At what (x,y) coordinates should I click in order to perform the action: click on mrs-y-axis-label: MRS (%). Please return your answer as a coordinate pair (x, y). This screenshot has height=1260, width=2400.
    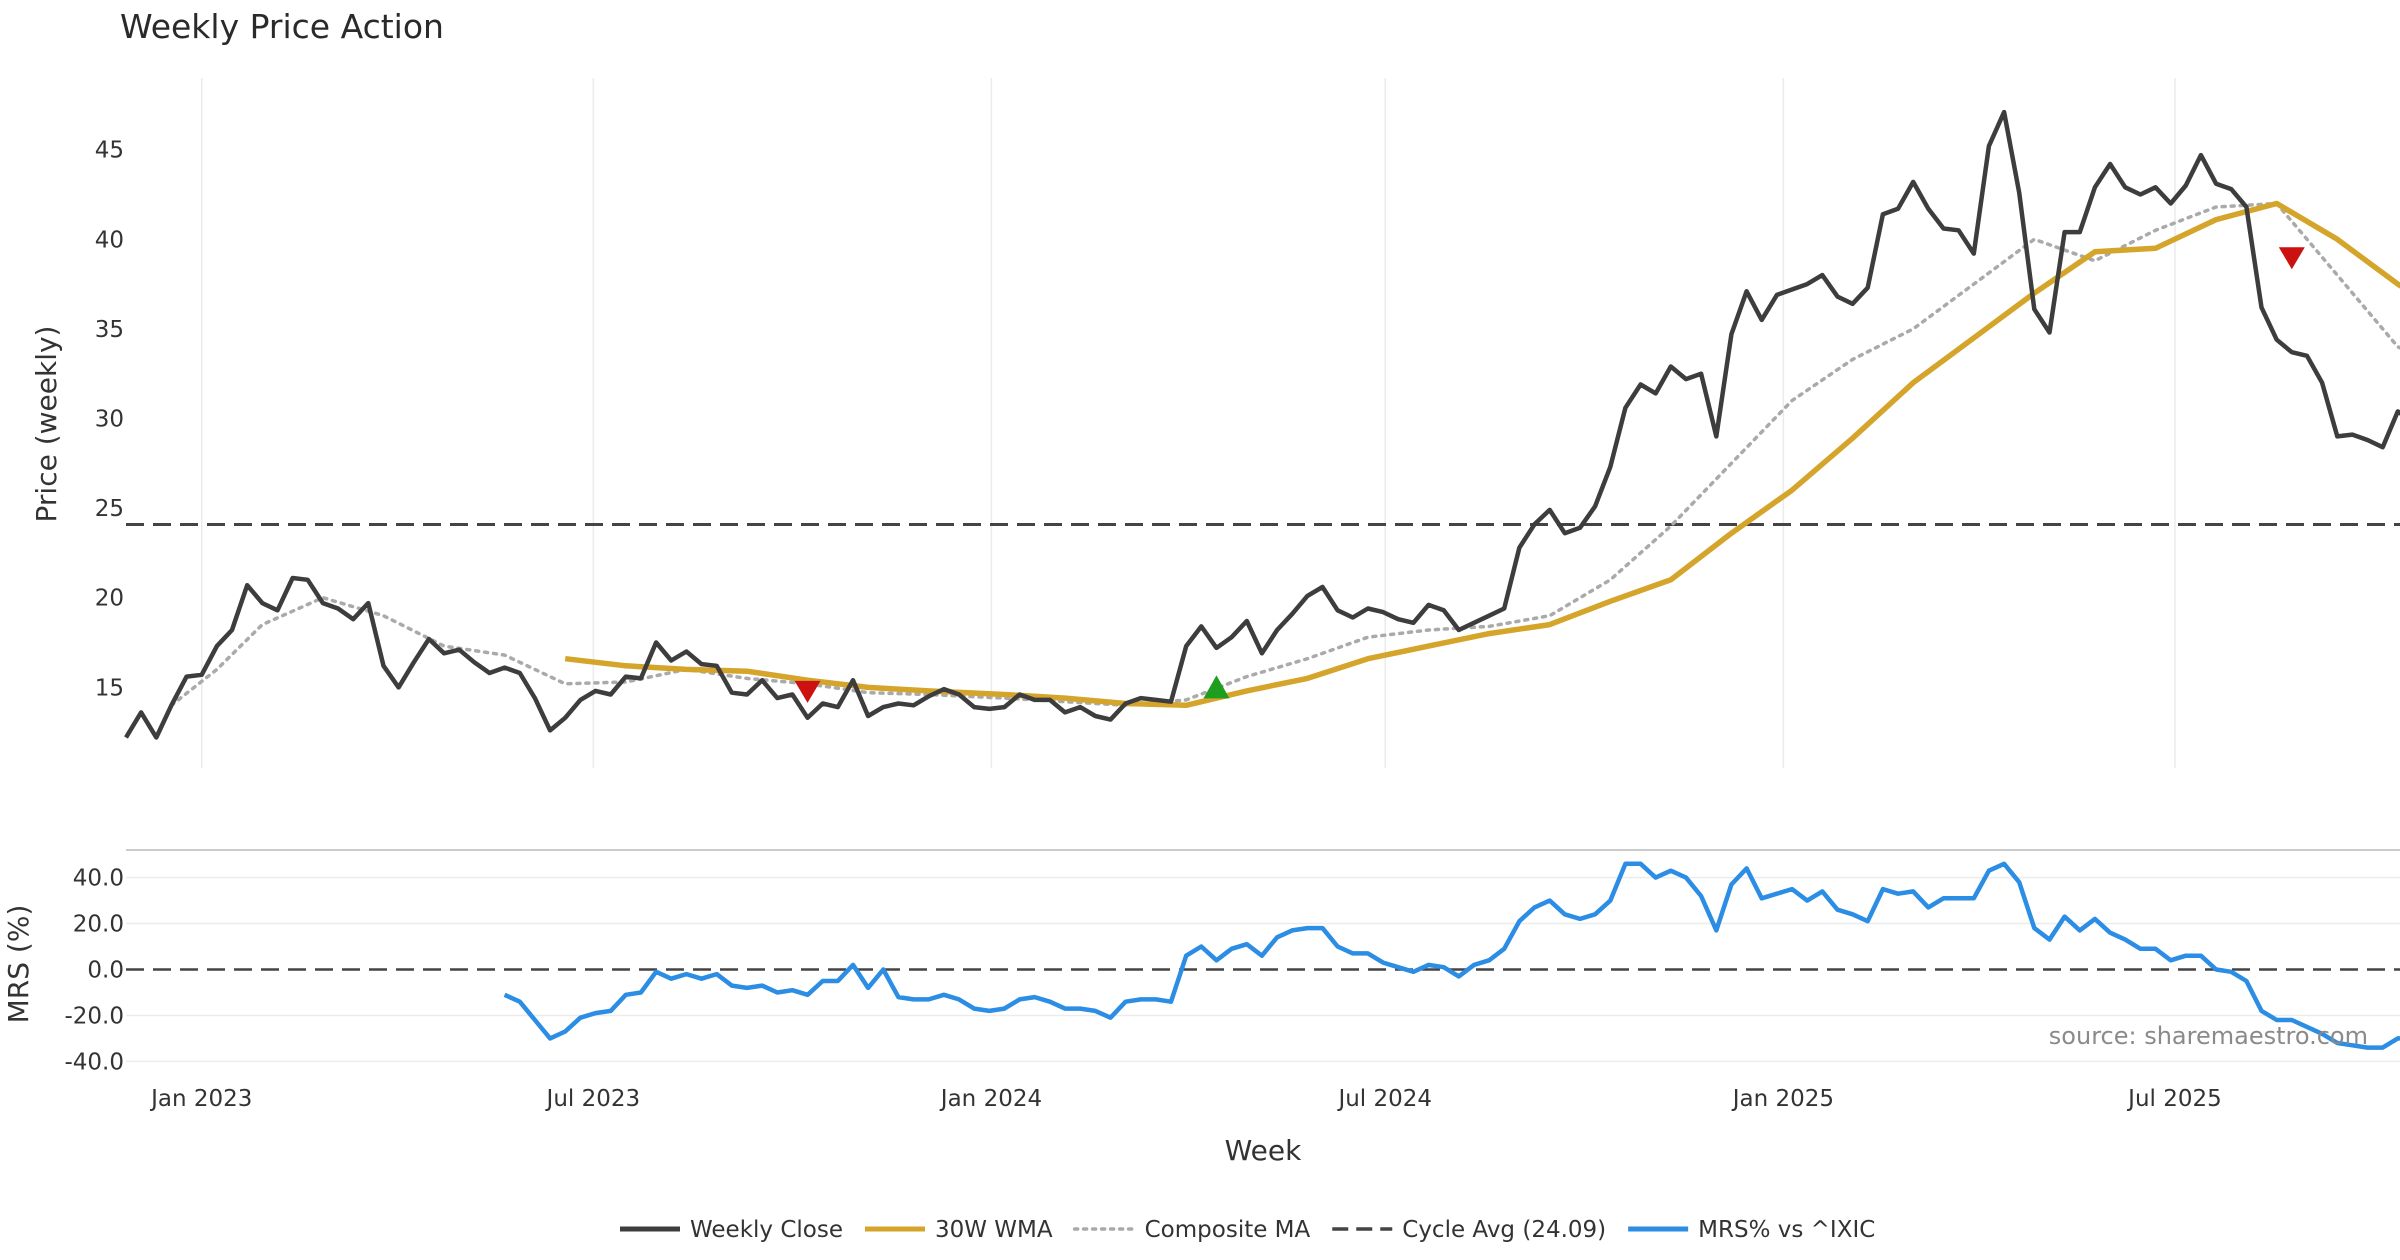
    Looking at the image, I should click on (18, 964).